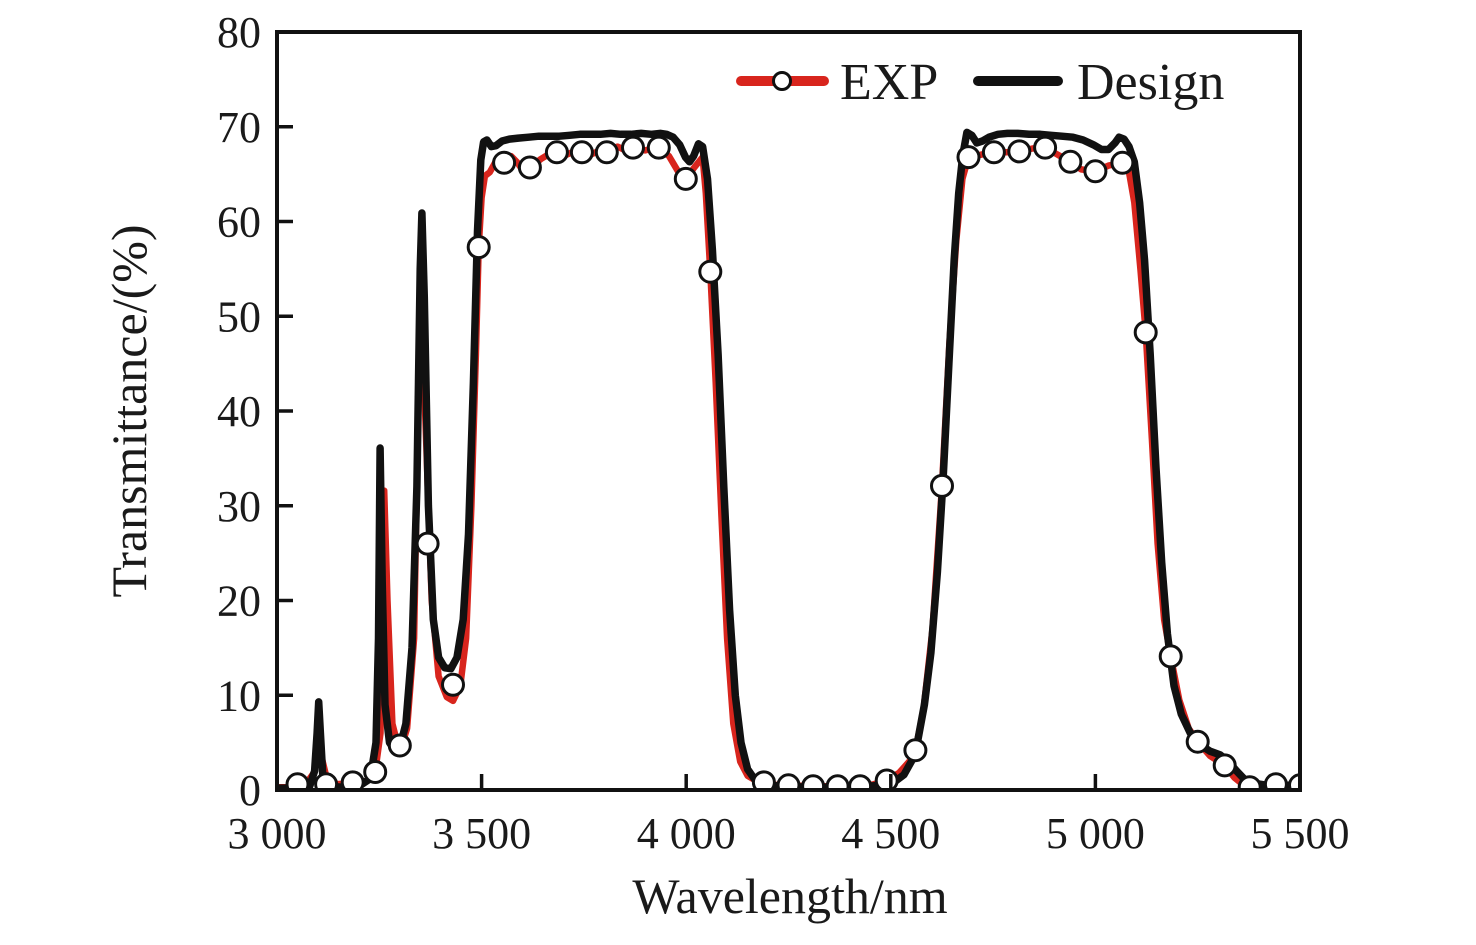  I want to click on y-tick-label: 70, so click(239, 127).